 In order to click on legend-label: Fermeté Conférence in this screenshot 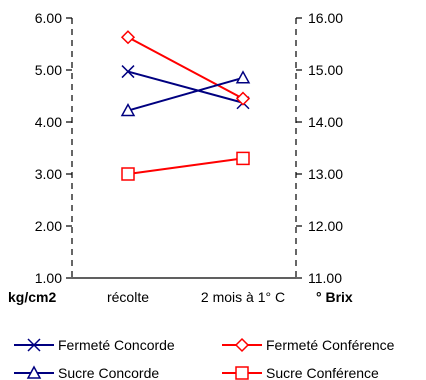, I will do `click(330, 345)`.